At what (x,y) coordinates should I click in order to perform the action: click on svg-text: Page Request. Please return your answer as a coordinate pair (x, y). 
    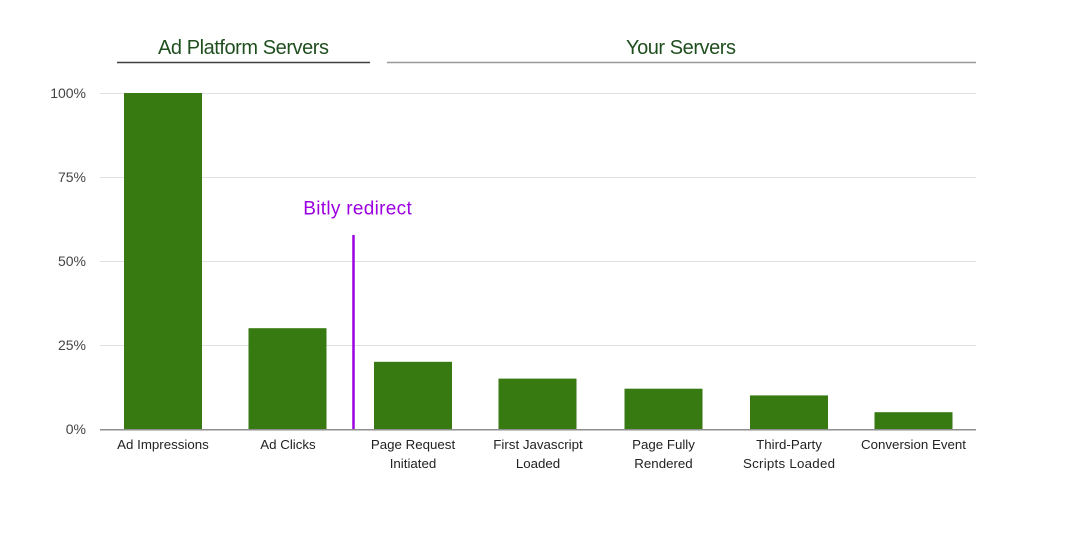
    Looking at the image, I should click on (413, 444).